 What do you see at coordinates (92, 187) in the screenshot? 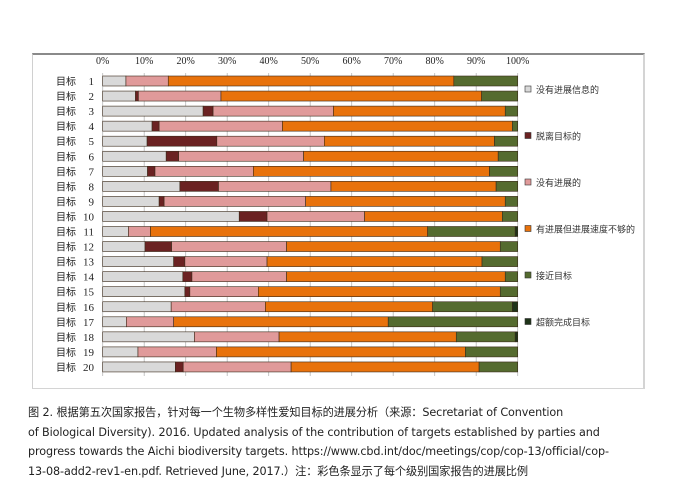
I see `category-number: 8` at bounding box center [92, 187].